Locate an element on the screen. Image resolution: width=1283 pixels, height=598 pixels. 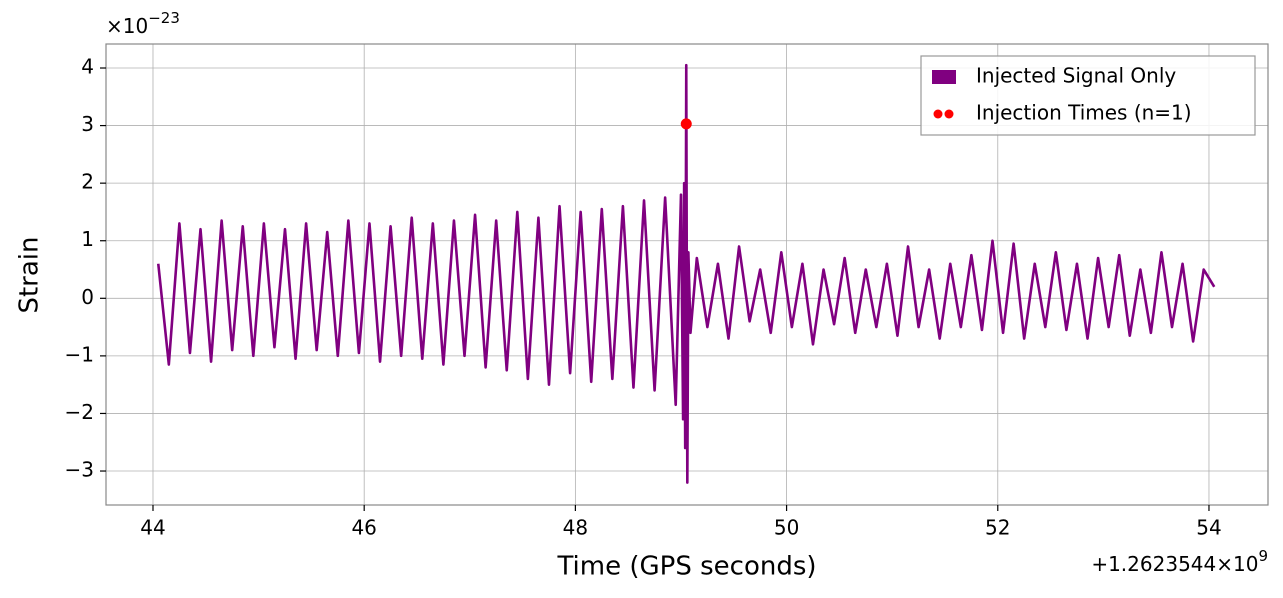
x-offset-text: +1.2623544×109 is located at coordinates (1179, 561).